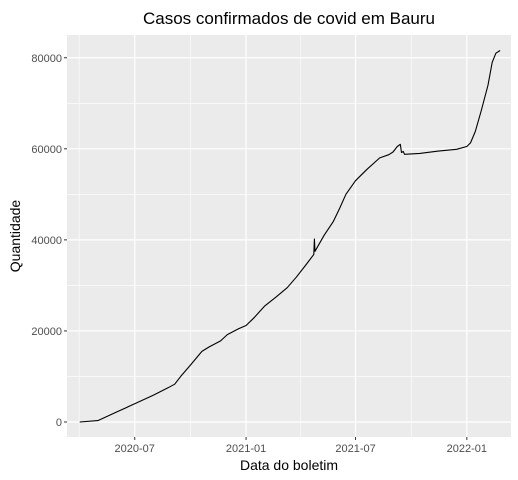 This screenshot has height=480, width=518. I want to click on x-axis: 2020-07 2021-01 2021-07 2022-01, so click(301, 446).